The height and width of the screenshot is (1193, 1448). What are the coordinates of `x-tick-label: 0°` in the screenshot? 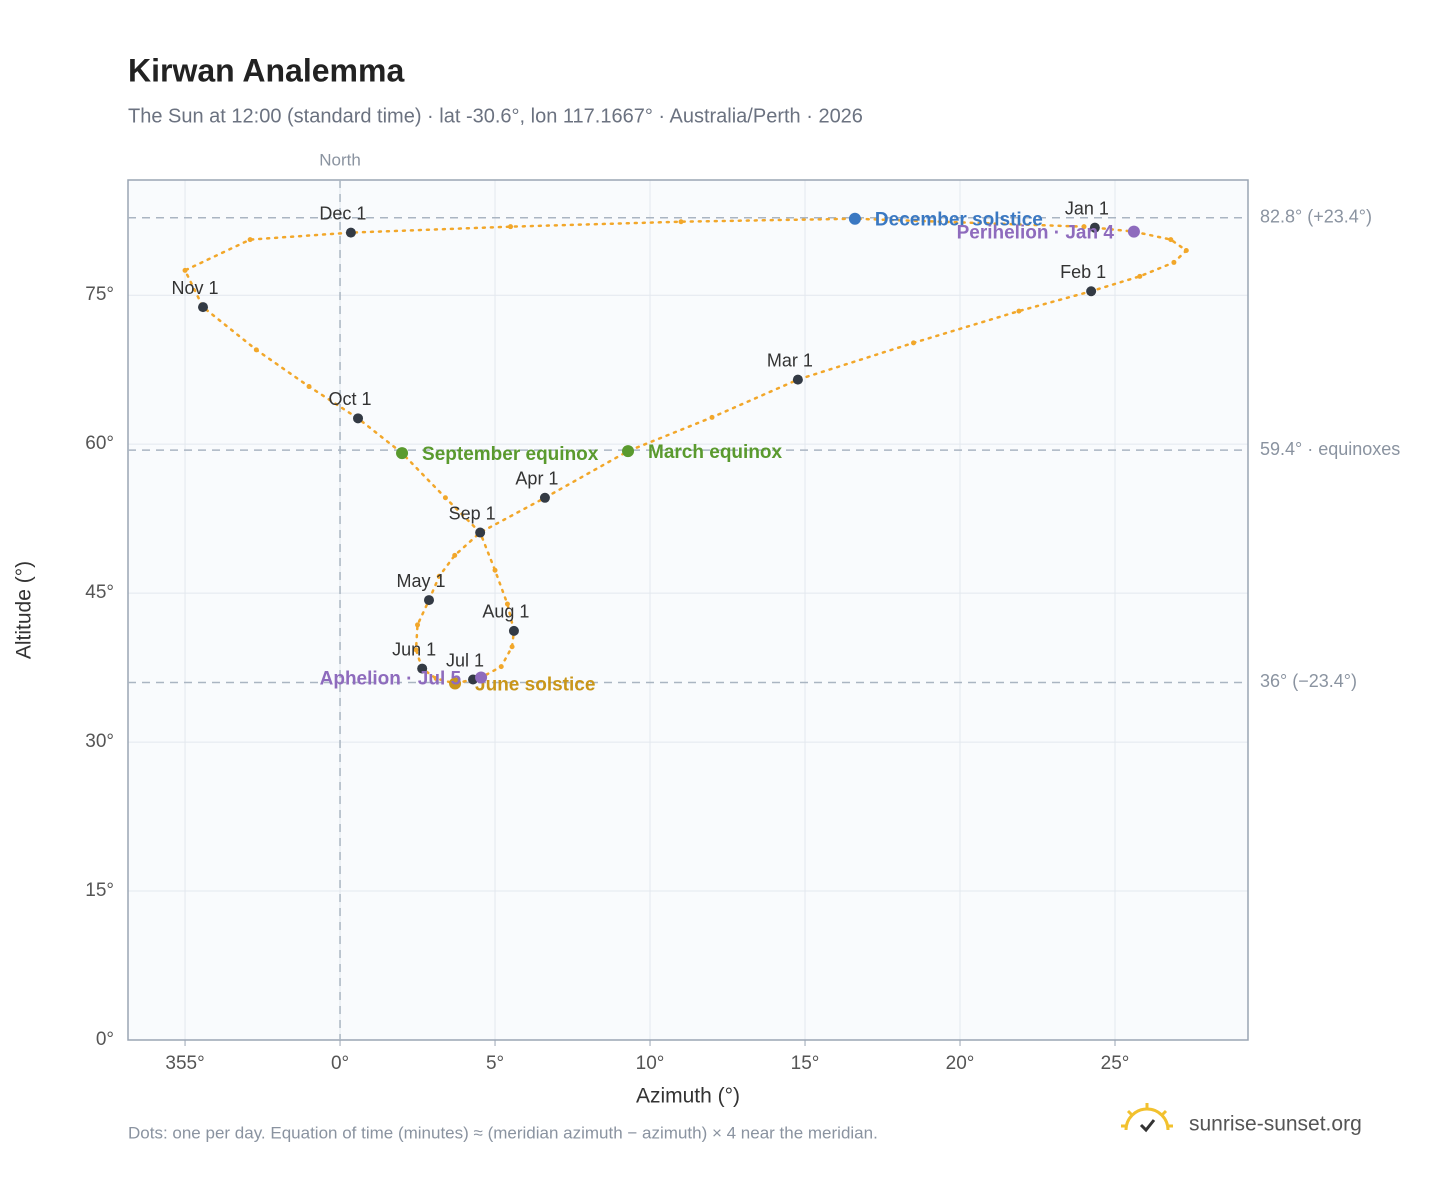 It's located at (340, 1063).